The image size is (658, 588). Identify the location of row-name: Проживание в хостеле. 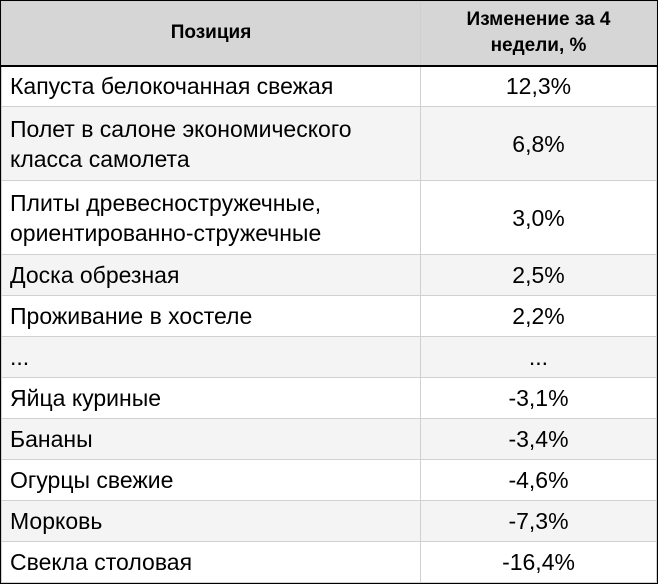
(211, 316).